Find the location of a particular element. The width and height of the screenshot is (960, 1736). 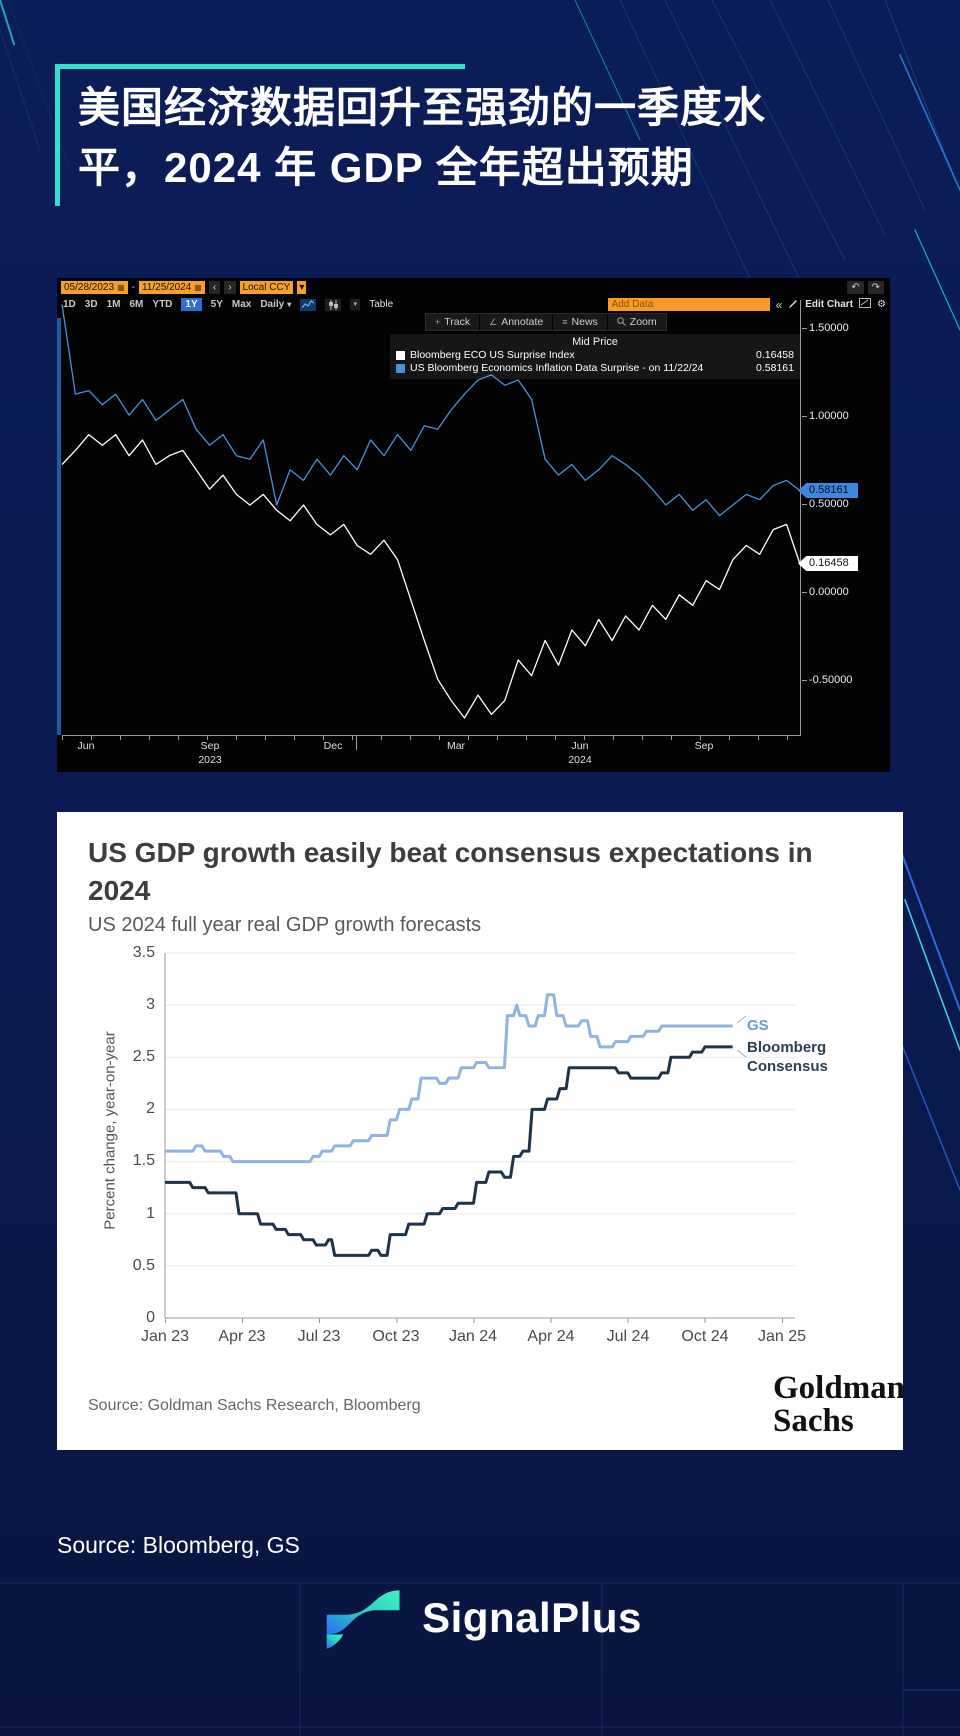

gs-y-tick-label: 1.5 is located at coordinates (143, 1160).